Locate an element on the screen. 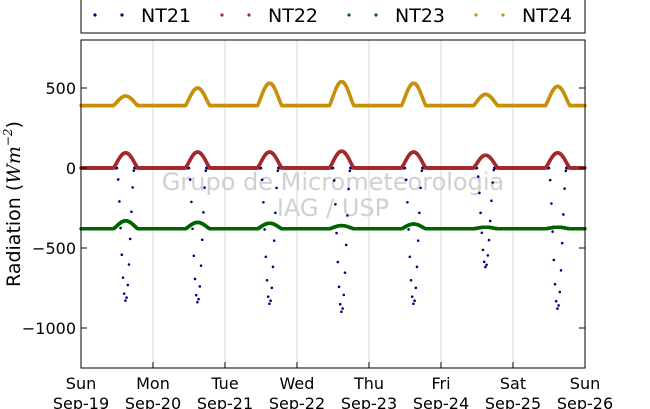 The height and width of the screenshot is (409, 650). legend-entry-nt22: NT22 is located at coordinates (269, 16).